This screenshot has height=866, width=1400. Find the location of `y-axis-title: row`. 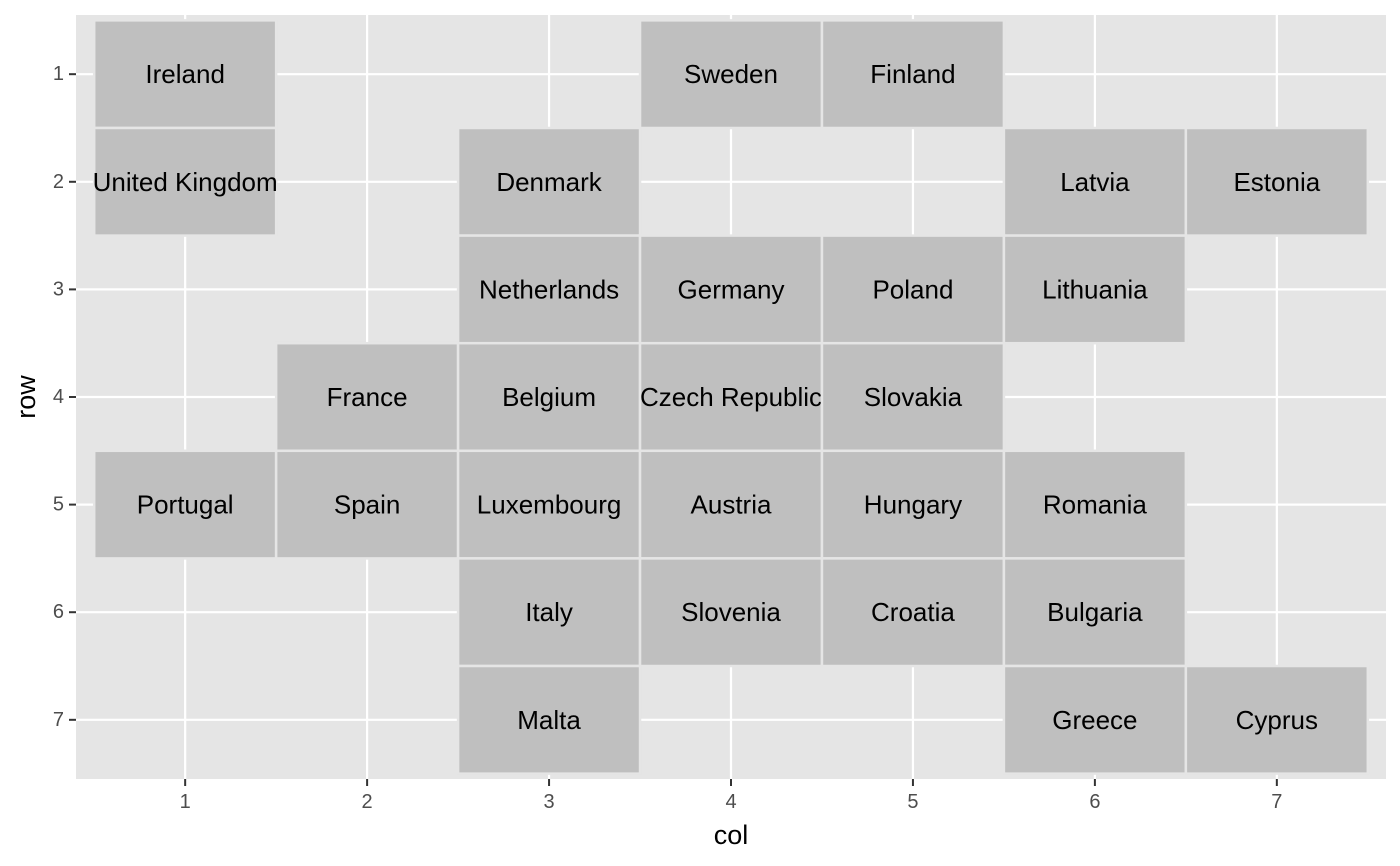

y-axis-title: row is located at coordinates (26, 397).